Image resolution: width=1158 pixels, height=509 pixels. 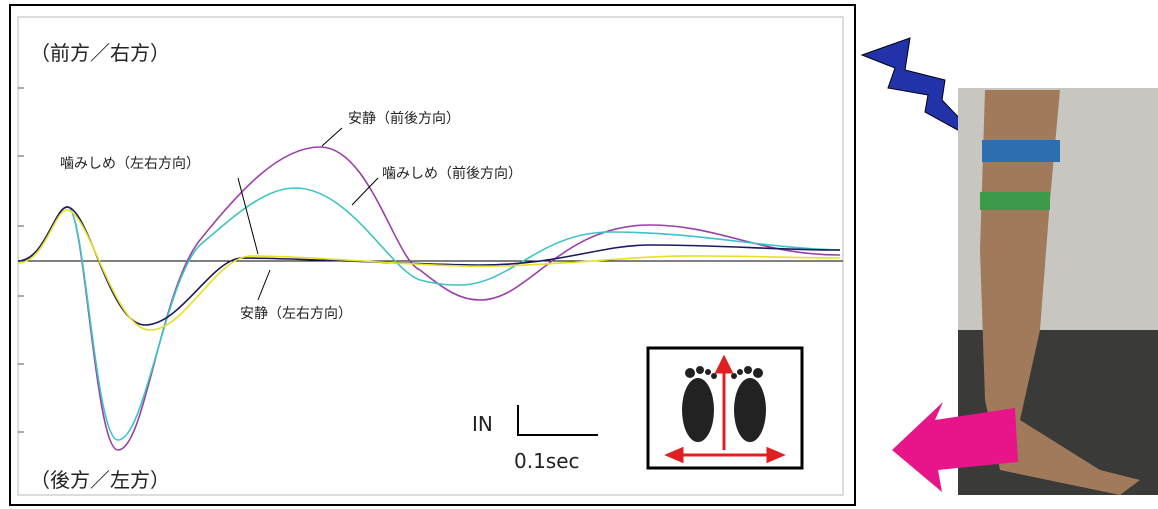 I want to click on feet-icon, so click(x=724, y=404).